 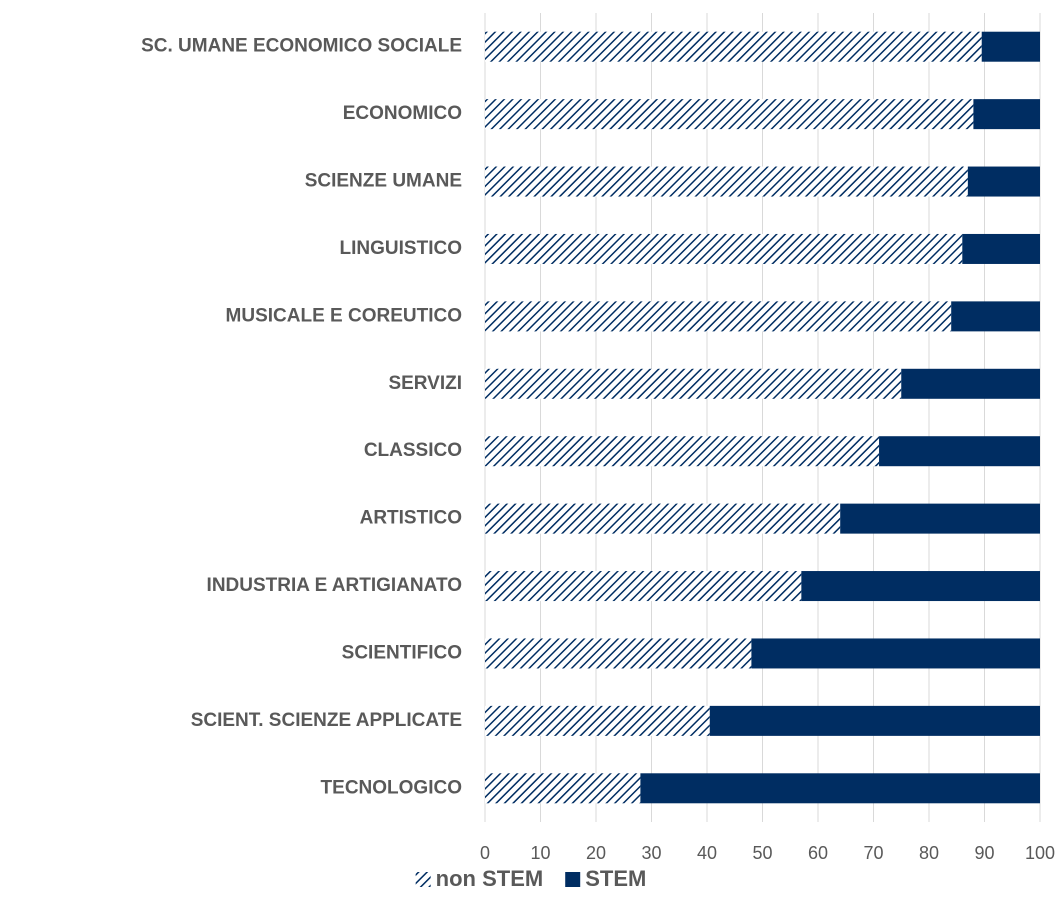 I want to click on x-tick-label: 60, so click(x=818, y=853).